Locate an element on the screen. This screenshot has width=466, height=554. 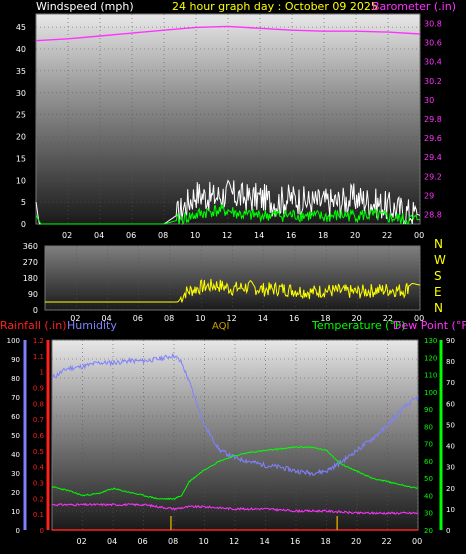
windspeed-label: Windspeed (mph) is located at coordinates (85, 6).